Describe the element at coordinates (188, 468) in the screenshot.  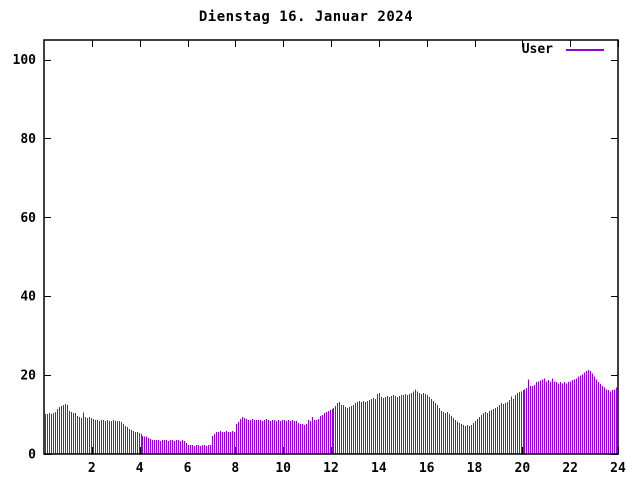
I see `x-tick-label: 6` at that location.